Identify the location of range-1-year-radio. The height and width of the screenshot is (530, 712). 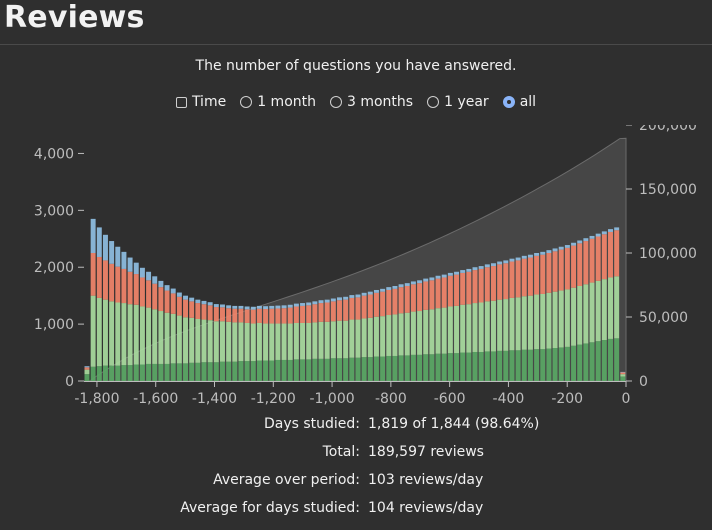
(433, 102).